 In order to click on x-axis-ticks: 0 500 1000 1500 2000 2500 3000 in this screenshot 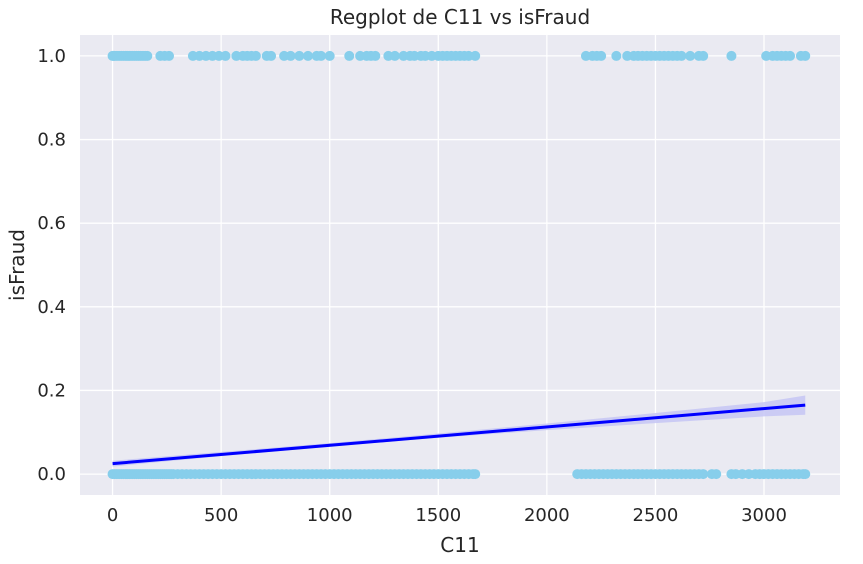, I will do `click(447, 515)`.